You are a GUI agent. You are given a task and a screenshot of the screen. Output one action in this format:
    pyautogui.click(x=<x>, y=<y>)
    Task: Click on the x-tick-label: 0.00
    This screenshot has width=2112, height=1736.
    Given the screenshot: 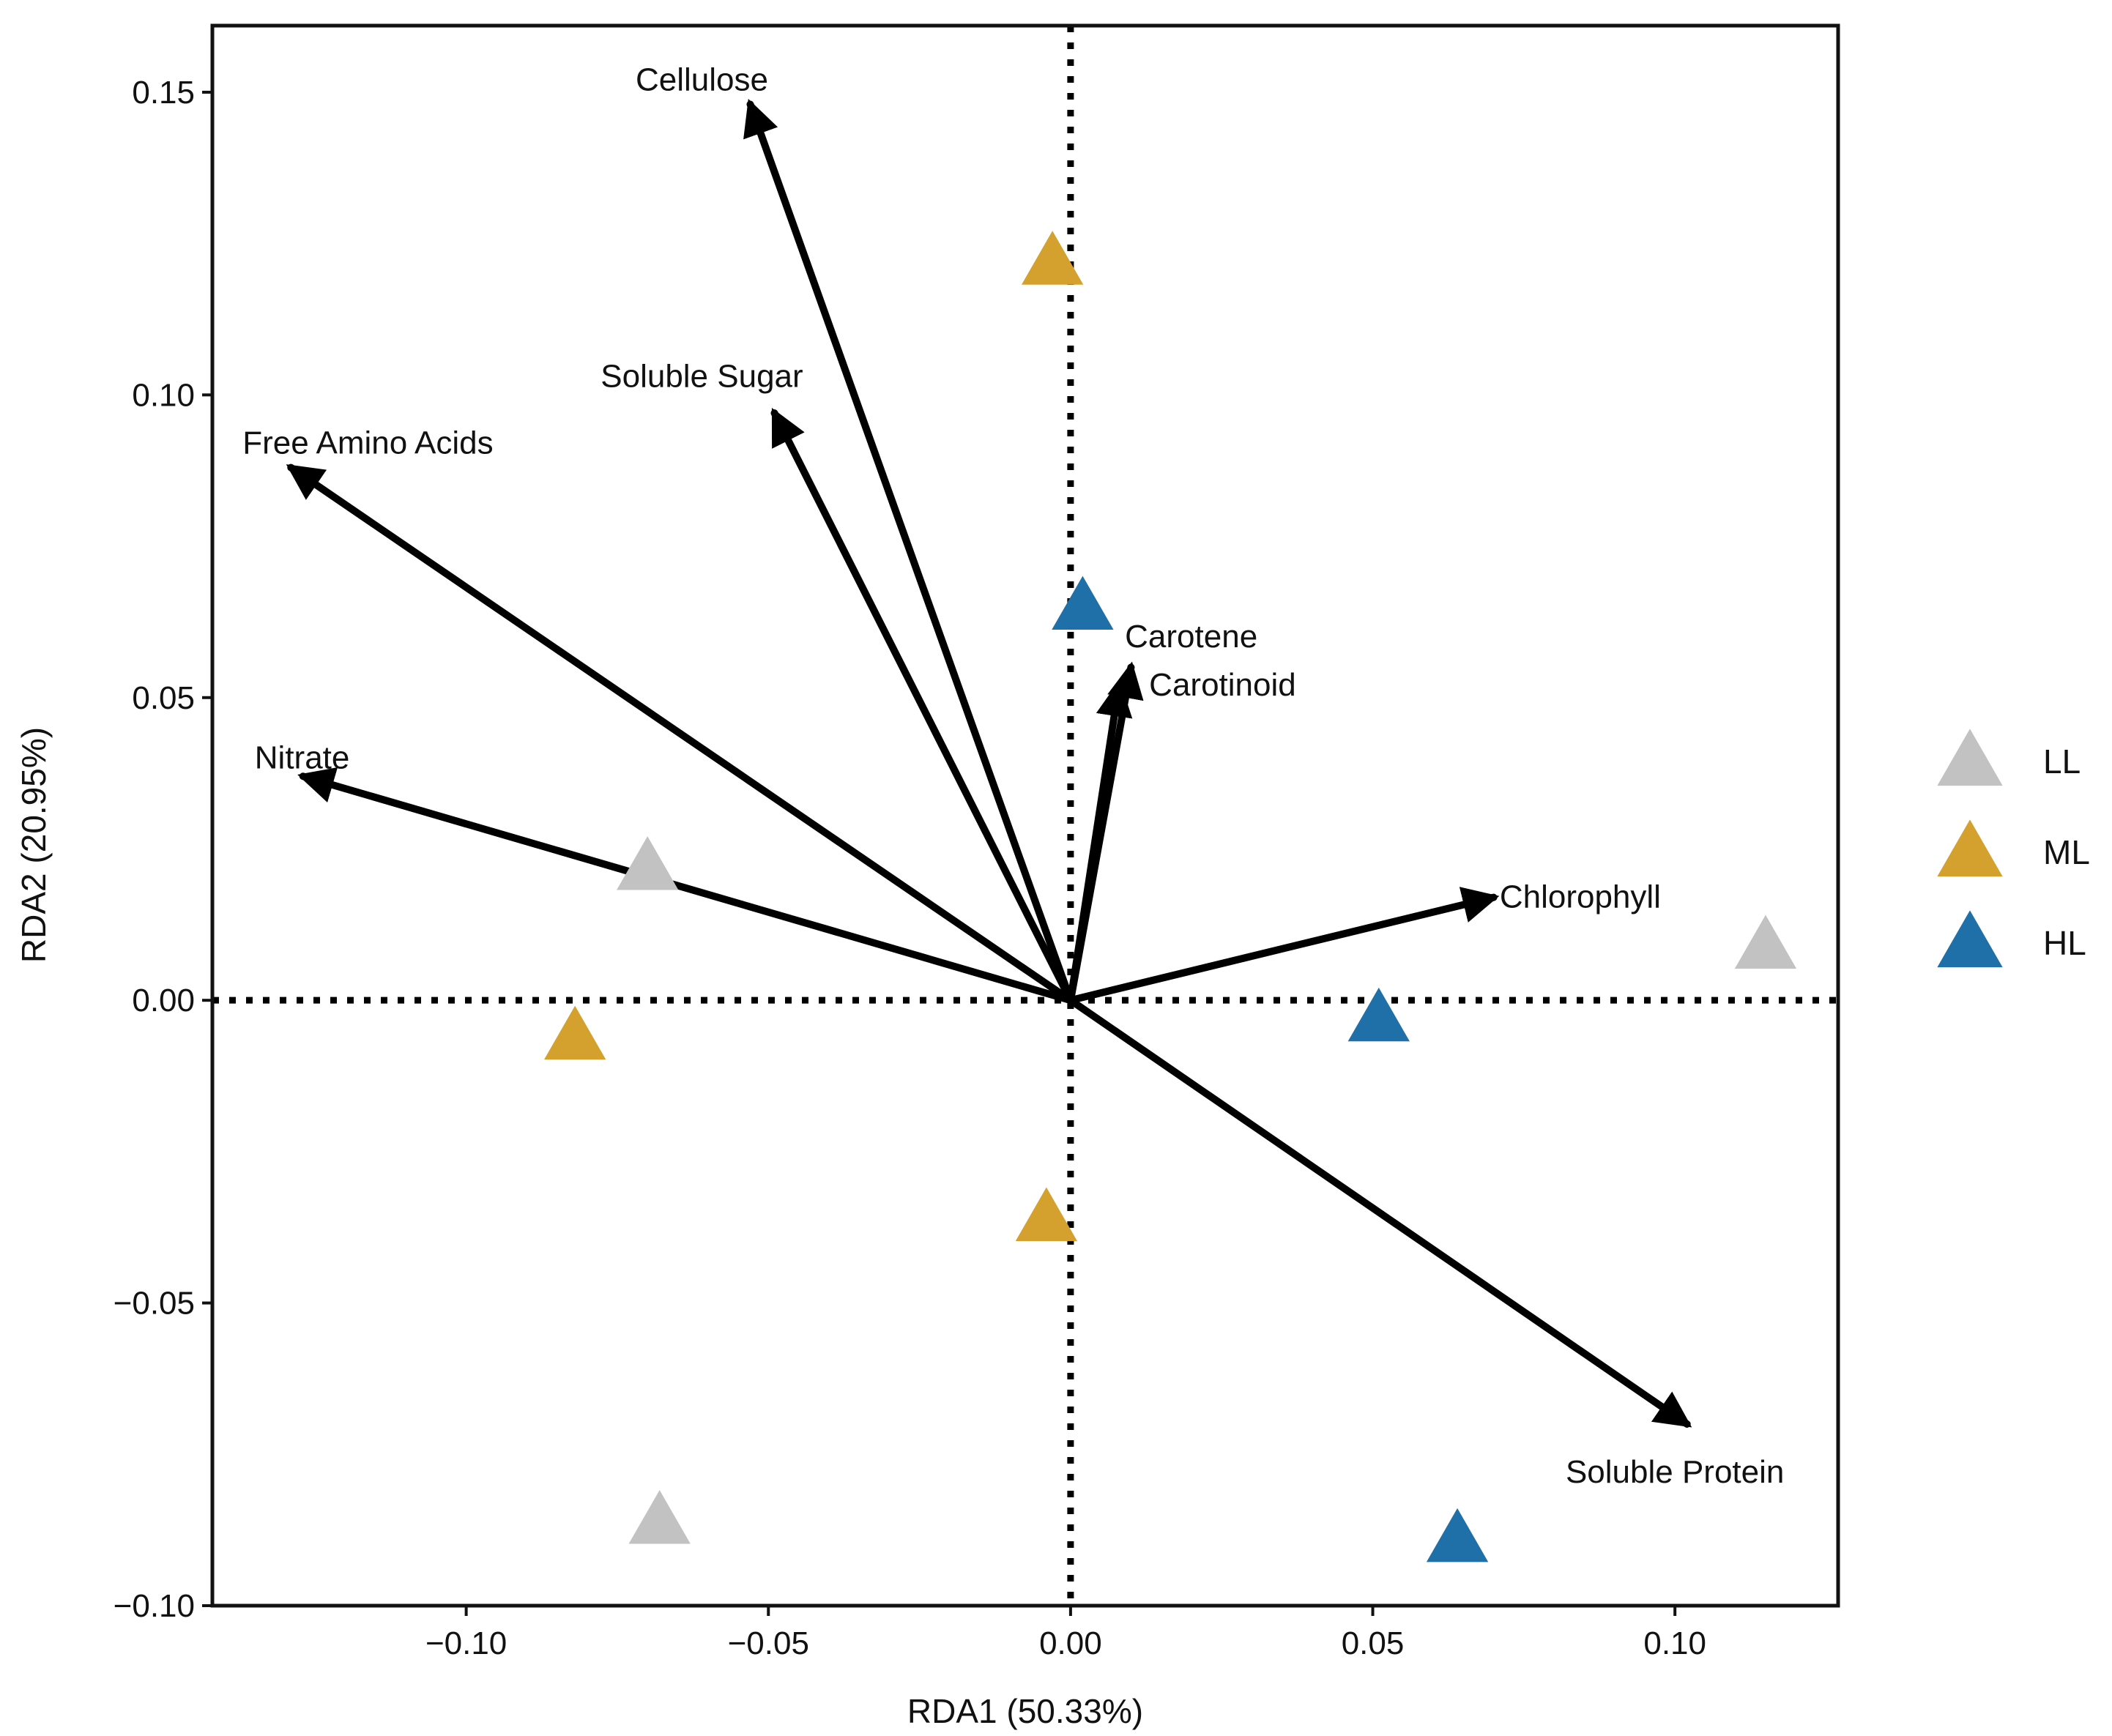 What is the action you would take?
    pyautogui.click(x=1070, y=1643)
    